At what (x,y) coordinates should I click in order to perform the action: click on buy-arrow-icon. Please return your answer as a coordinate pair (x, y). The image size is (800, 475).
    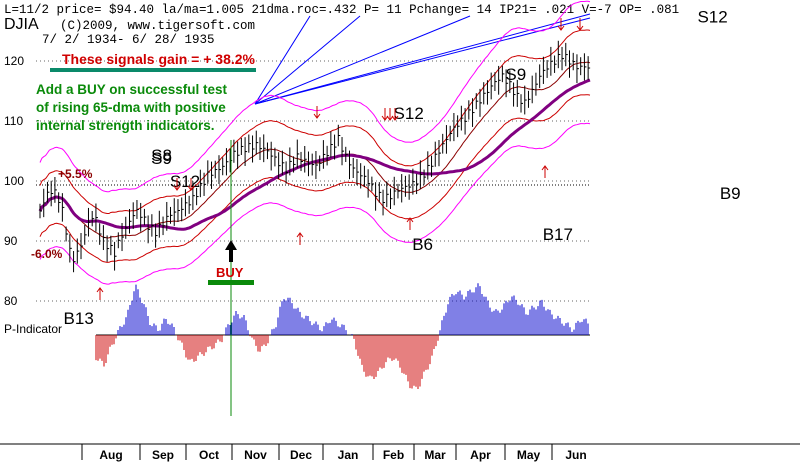
    Looking at the image, I should click on (231, 251).